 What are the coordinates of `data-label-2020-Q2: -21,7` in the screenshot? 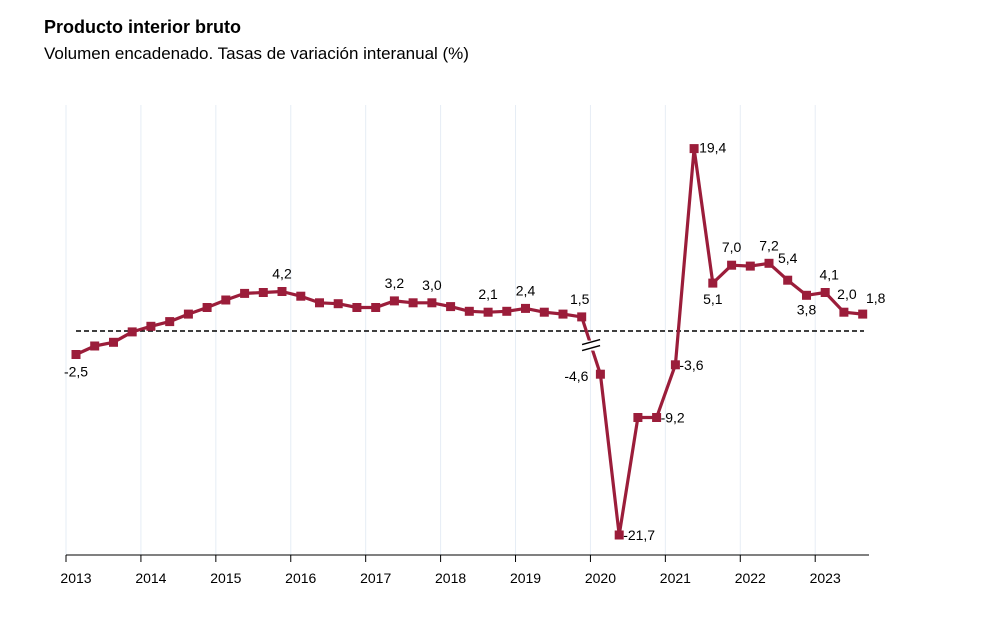 It's located at (639, 535).